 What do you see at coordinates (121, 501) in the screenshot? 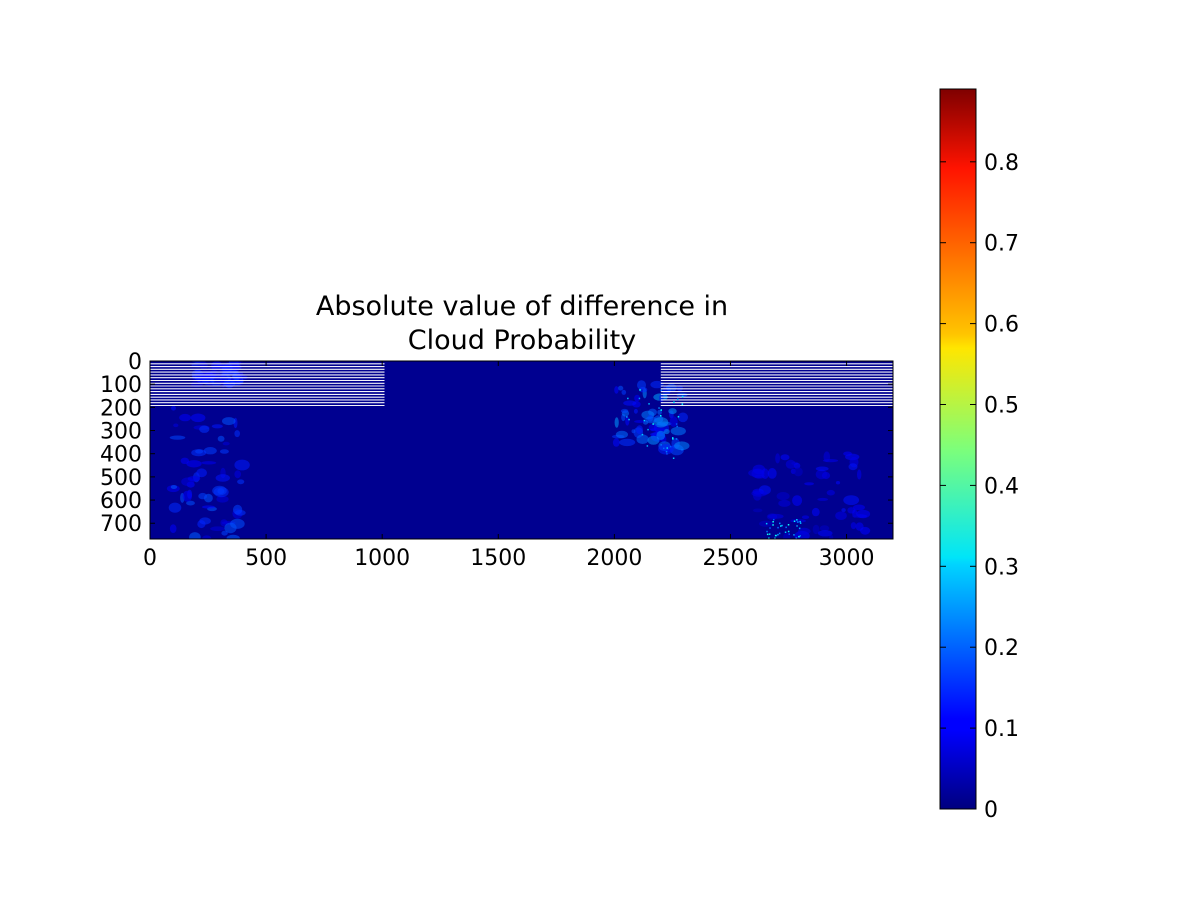
I see `y-tick-label: 600` at bounding box center [121, 501].